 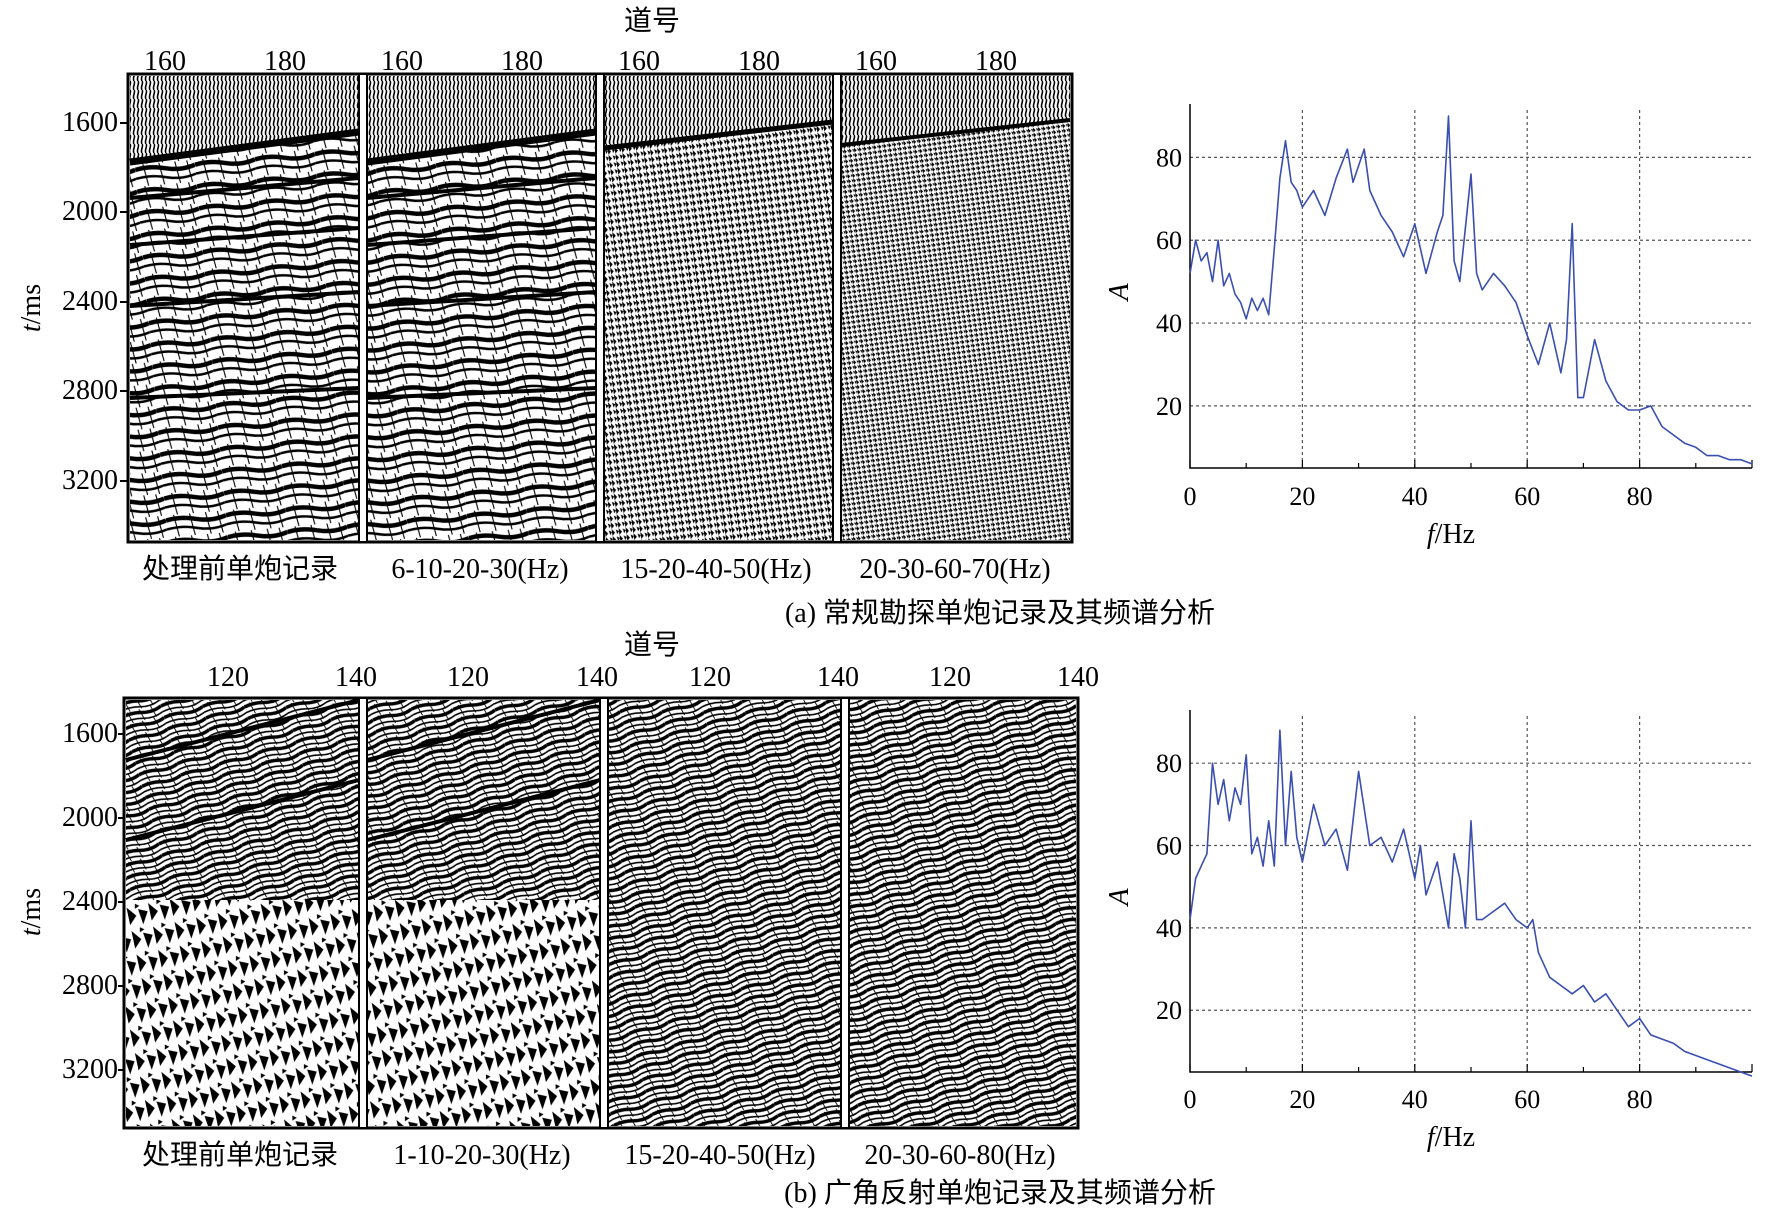 I want to click on gather-xlabel-a: 道号, so click(x=652, y=21).